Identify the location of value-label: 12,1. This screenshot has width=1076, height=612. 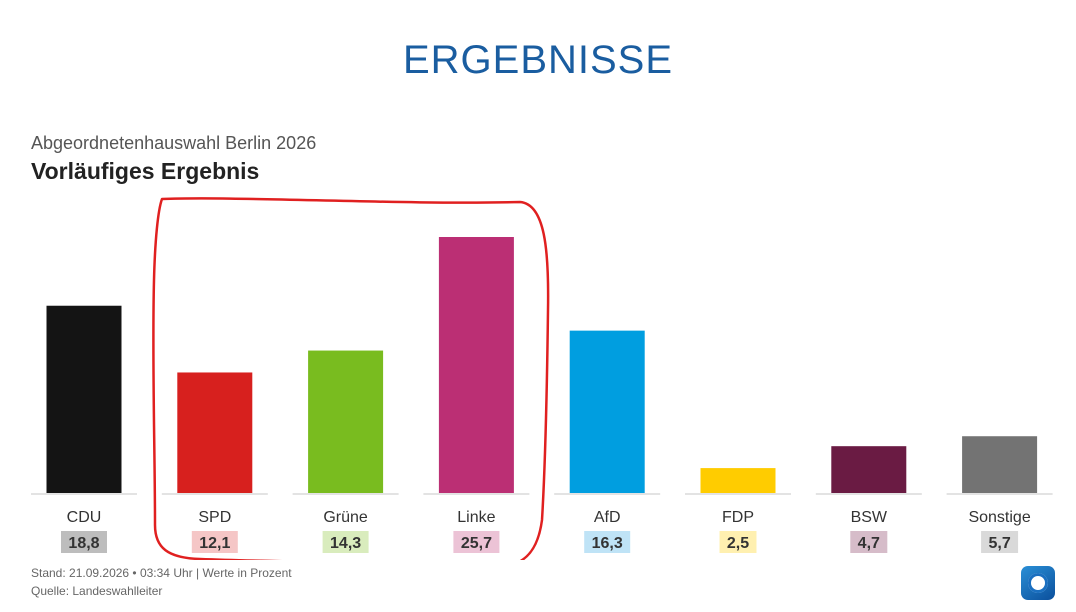
(214, 543).